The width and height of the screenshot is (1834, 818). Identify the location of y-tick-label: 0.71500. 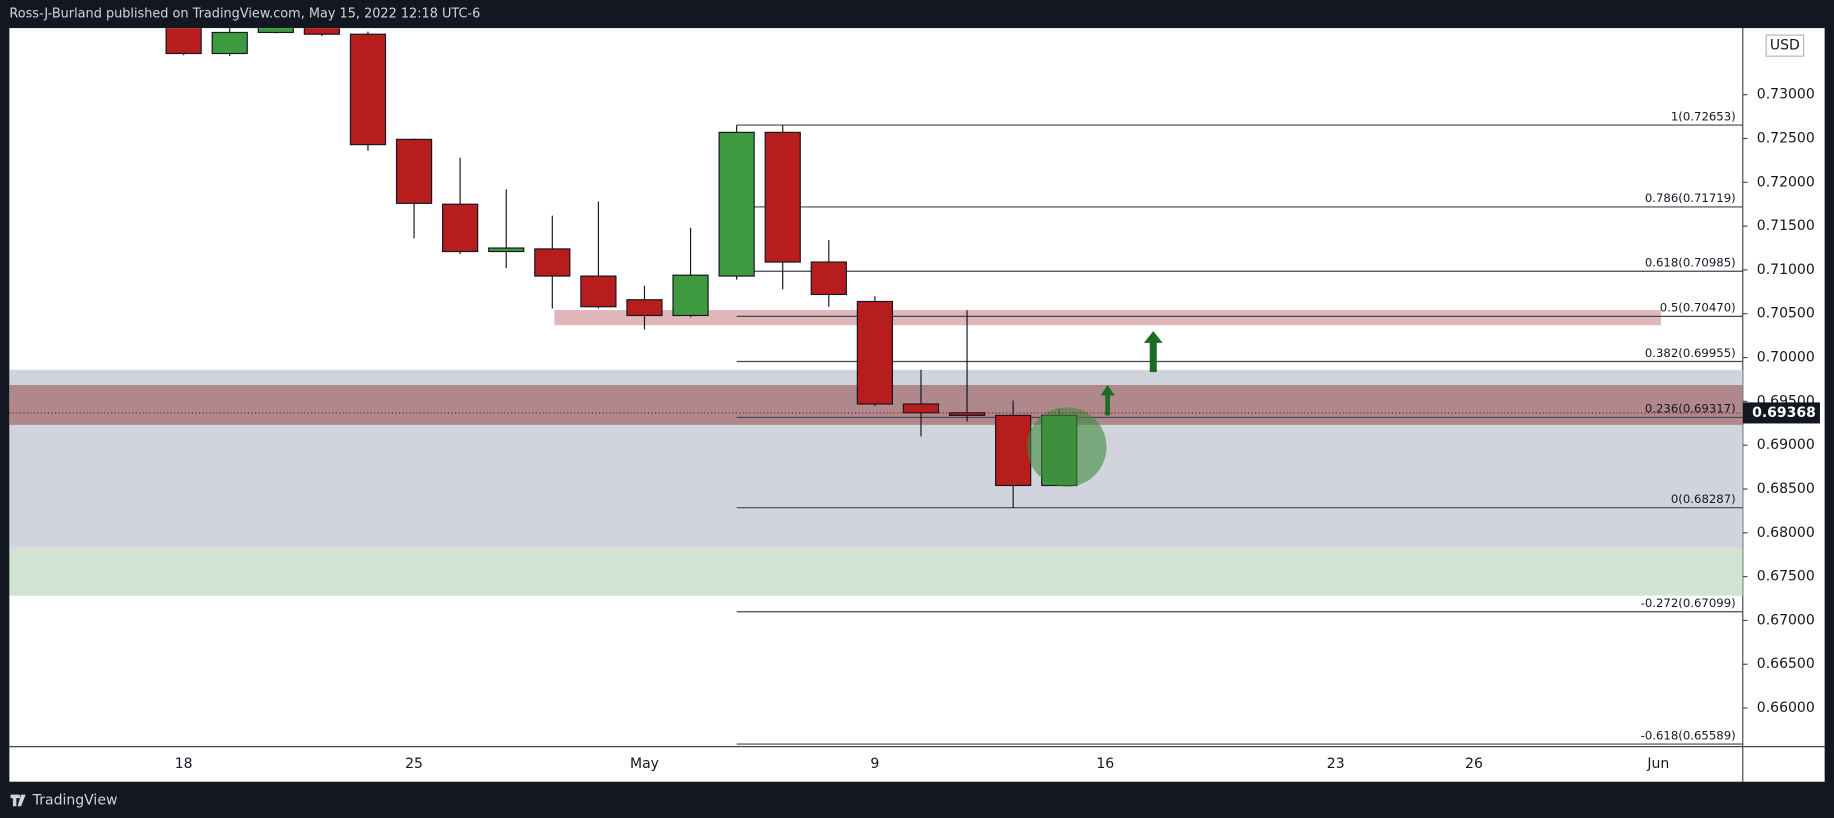
(1786, 226).